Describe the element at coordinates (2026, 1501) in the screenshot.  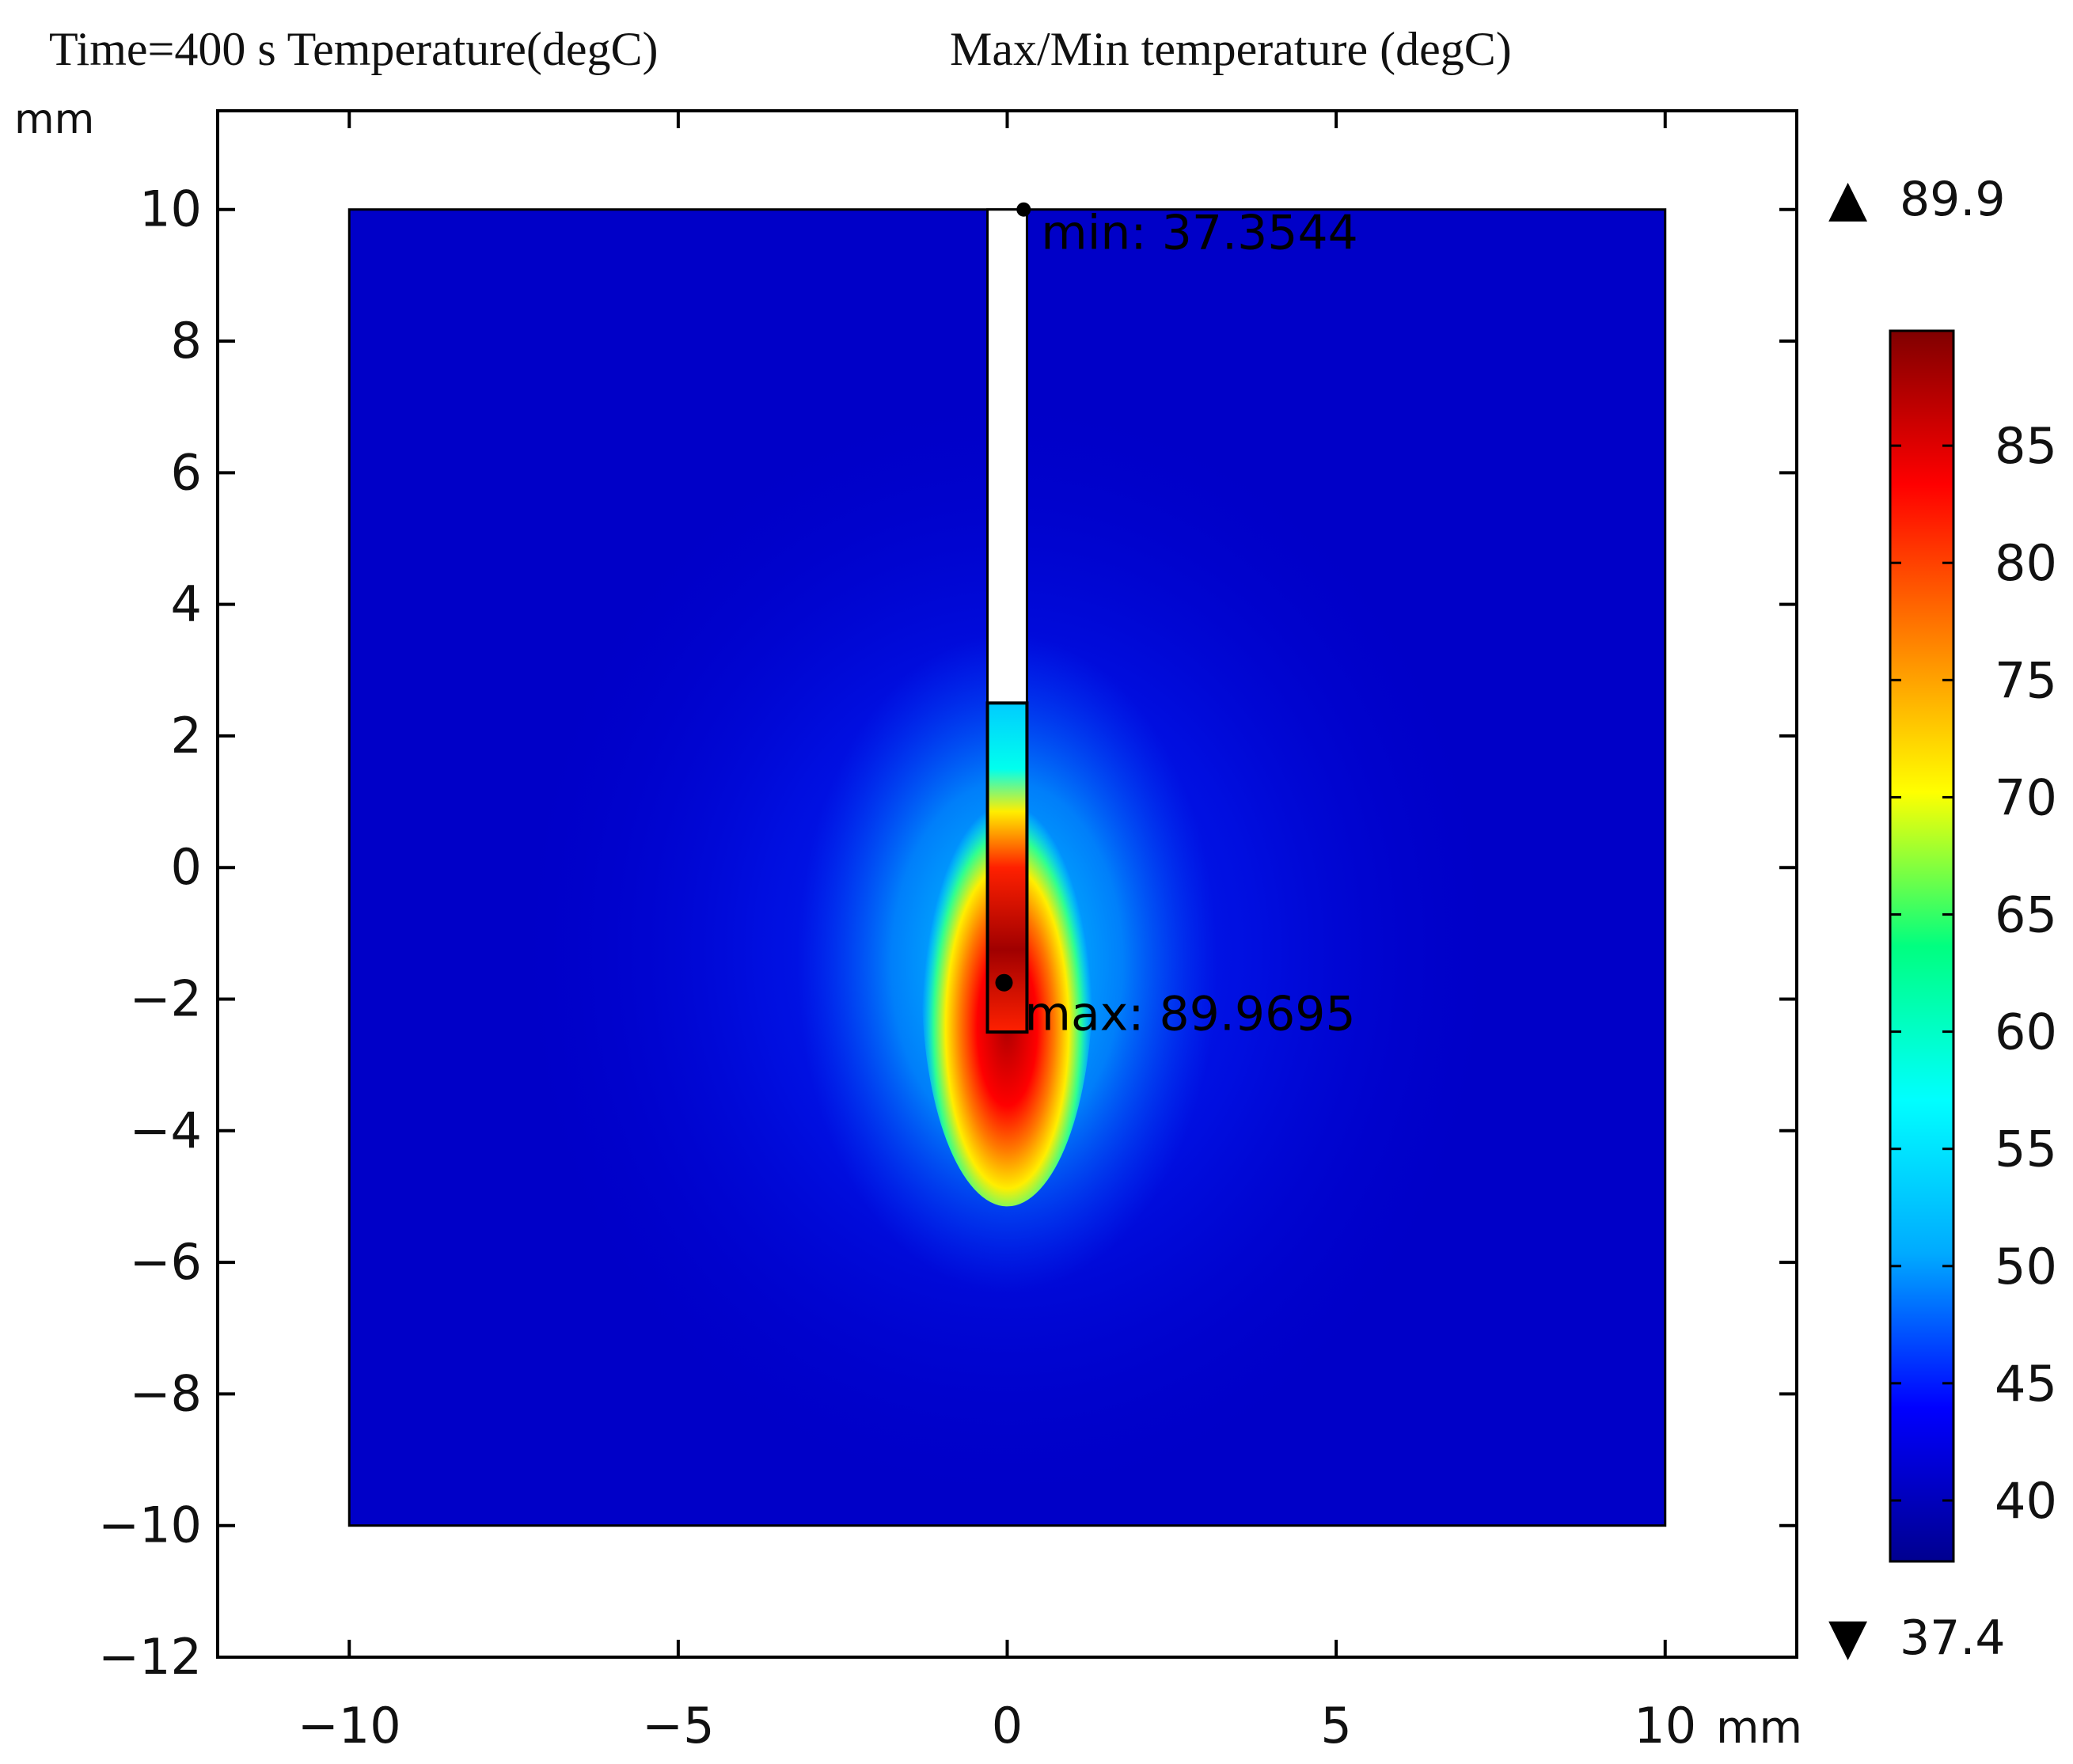
I see `colorbar-tick-label: 40` at that location.